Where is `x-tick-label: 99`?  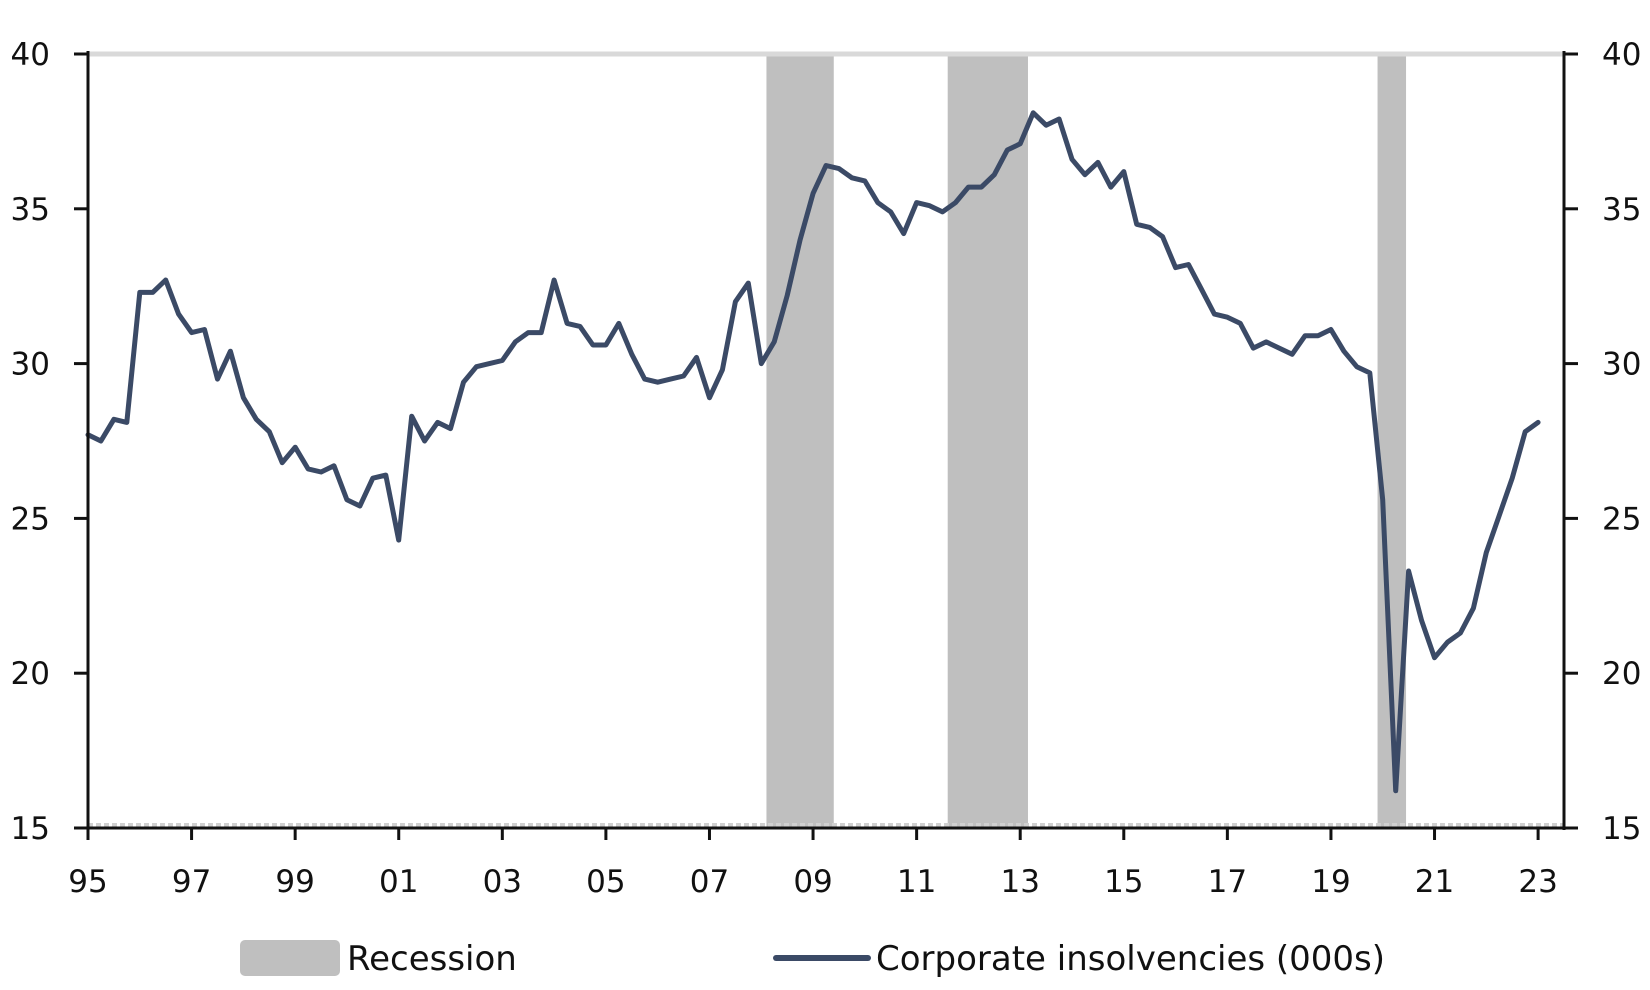
x-tick-label: 99 is located at coordinates (294, 882).